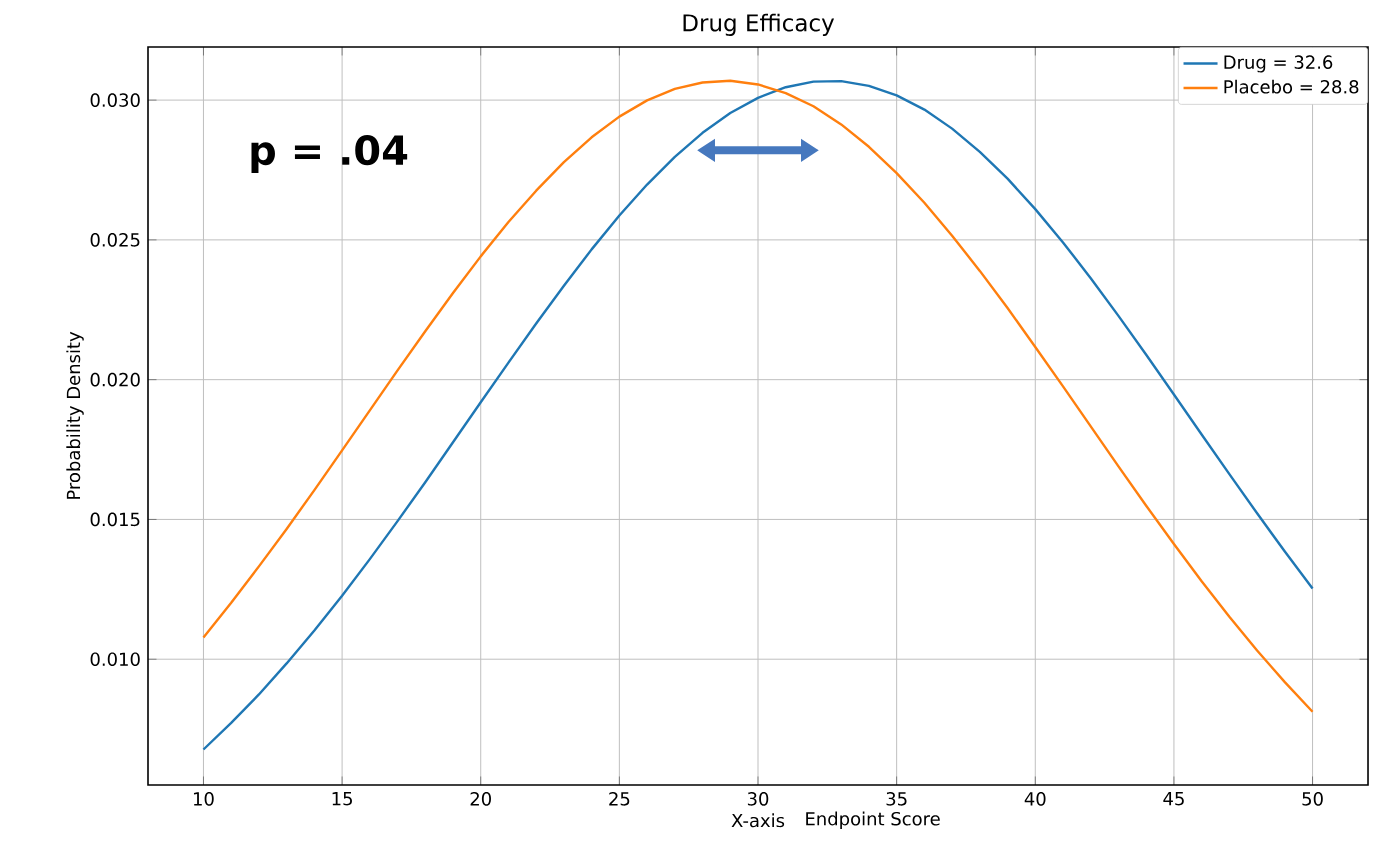 This screenshot has width=1386, height=856. Describe the element at coordinates (115, 240) in the screenshot. I see `y-tick-label: 0.025` at that location.